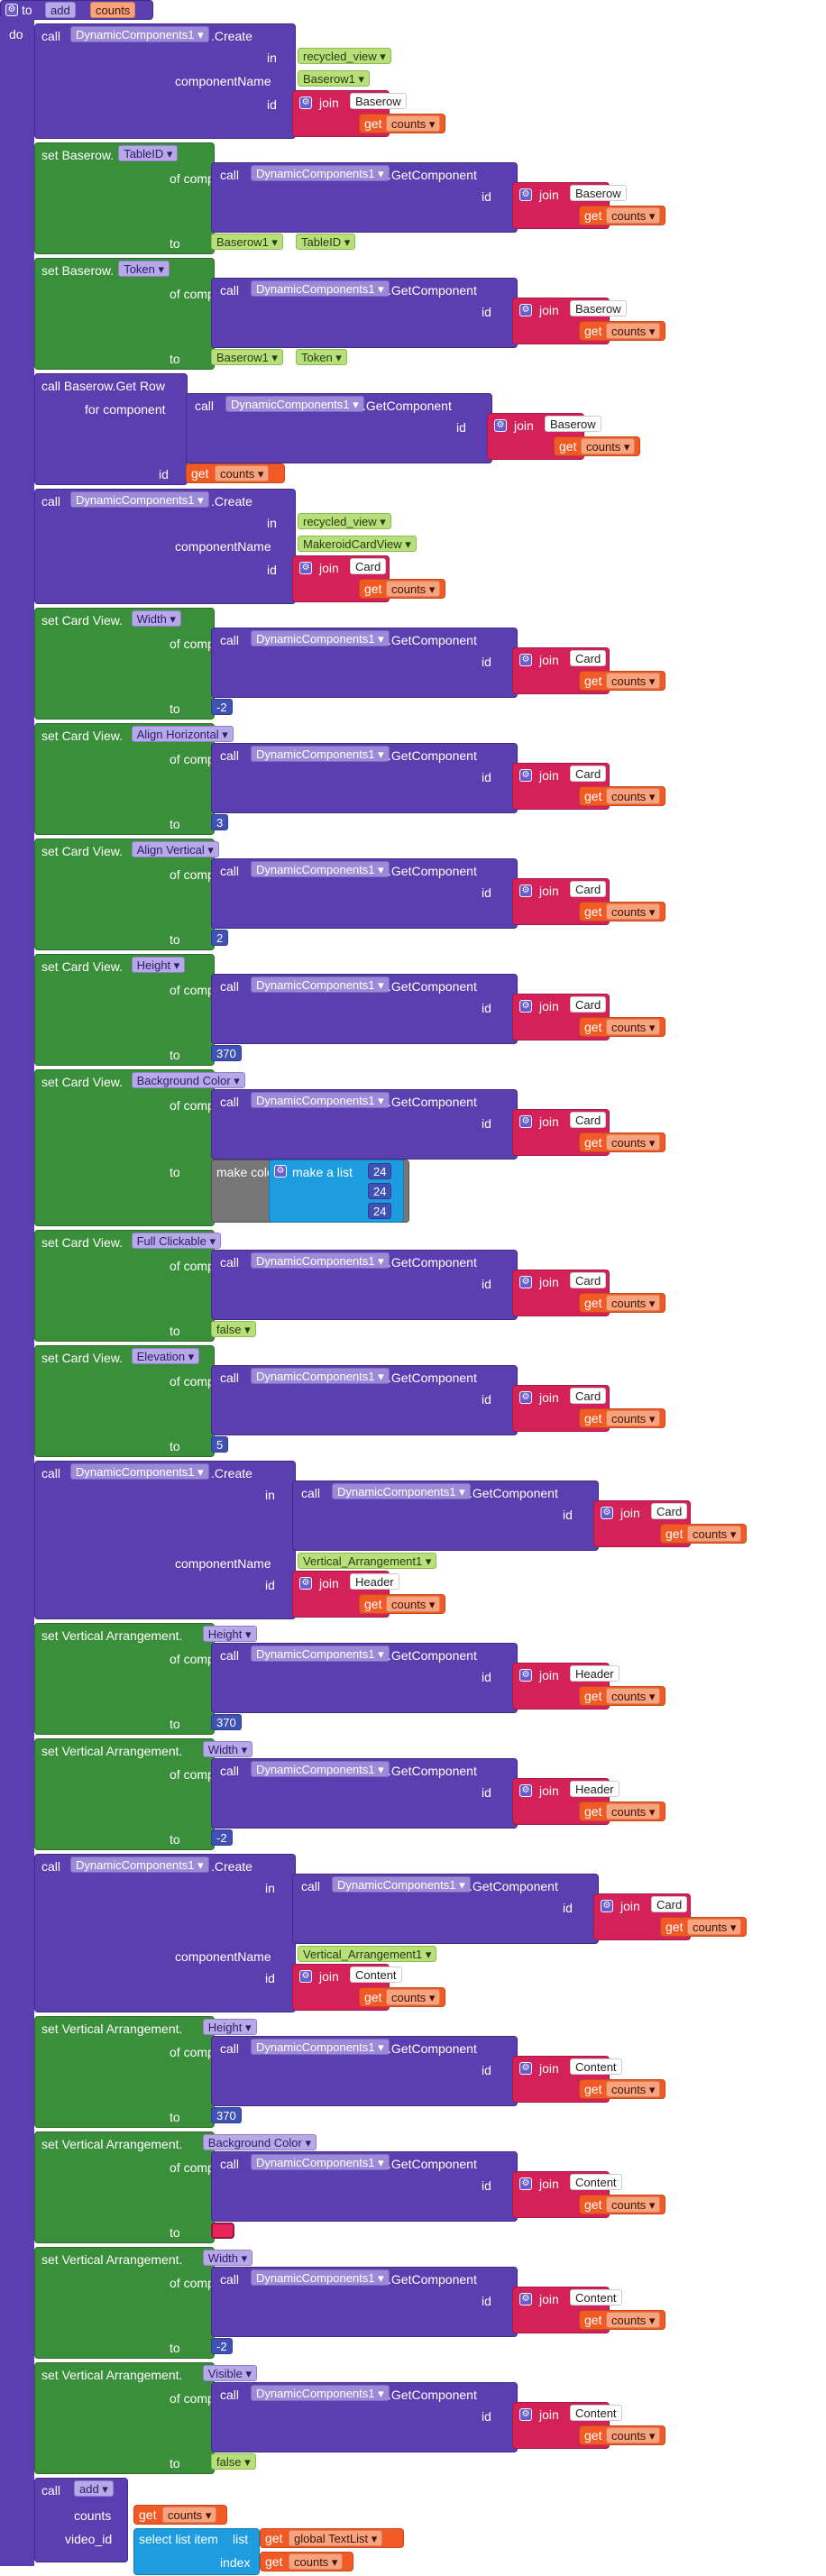 The image size is (826, 2576). I want to click on parameter-name: counts, so click(113, 10).